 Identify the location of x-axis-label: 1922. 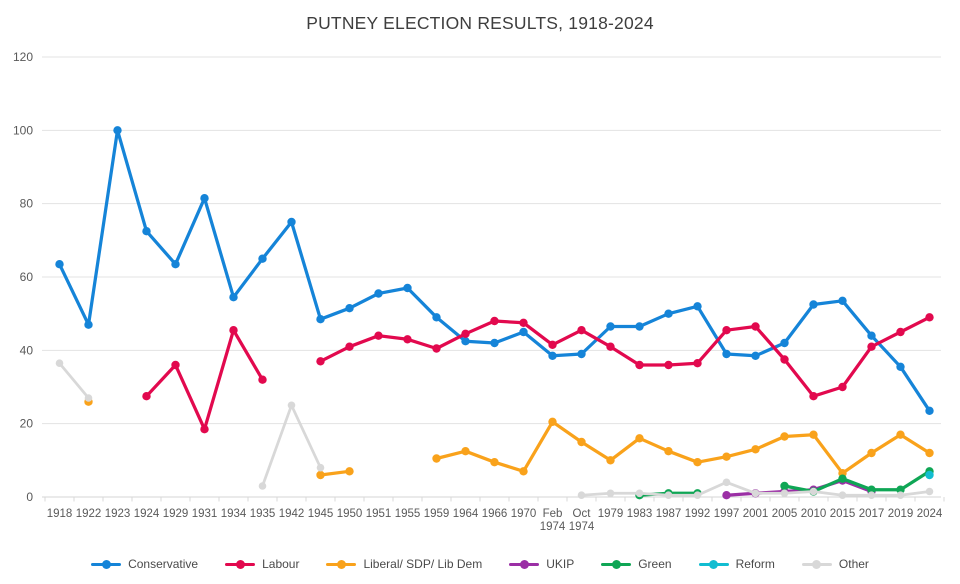
(89, 514).